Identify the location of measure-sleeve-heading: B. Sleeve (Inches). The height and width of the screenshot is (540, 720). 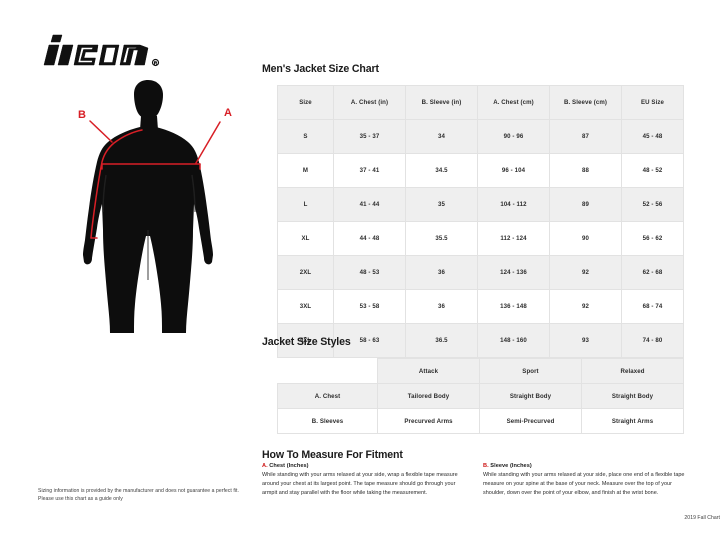
(585, 466).